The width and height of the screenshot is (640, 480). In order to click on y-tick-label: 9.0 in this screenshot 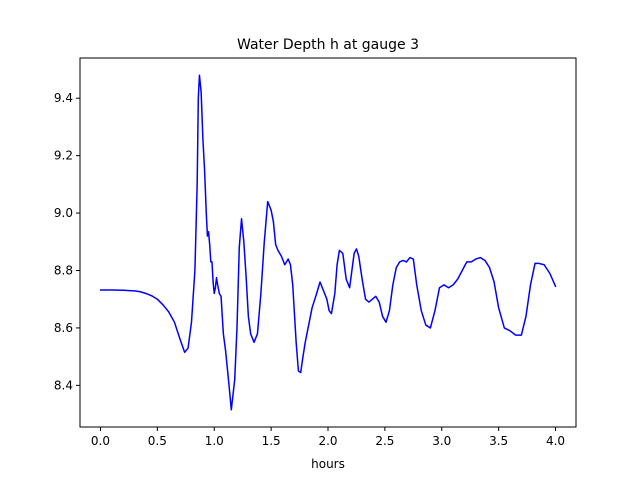, I will do `click(63, 213)`.